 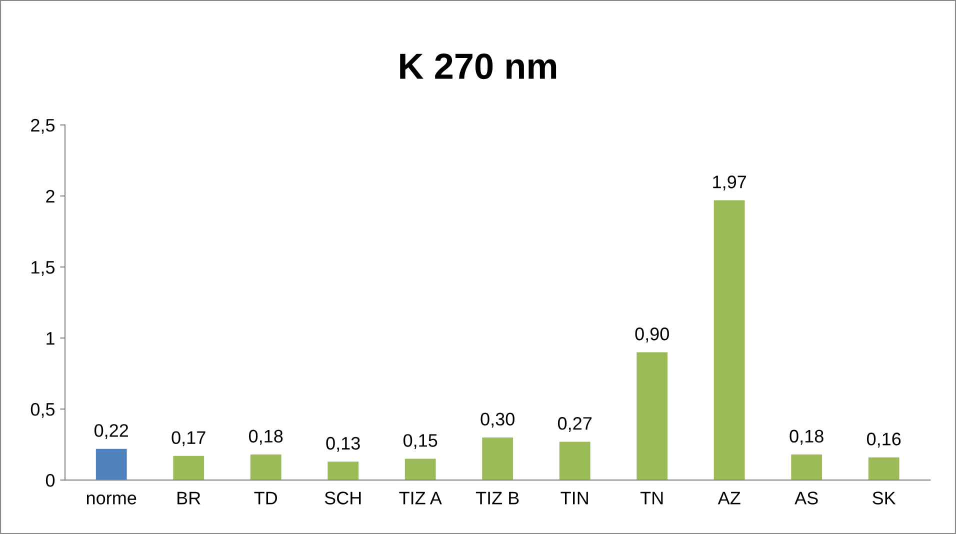 I want to click on y-tick-label: 2, so click(x=50, y=196).